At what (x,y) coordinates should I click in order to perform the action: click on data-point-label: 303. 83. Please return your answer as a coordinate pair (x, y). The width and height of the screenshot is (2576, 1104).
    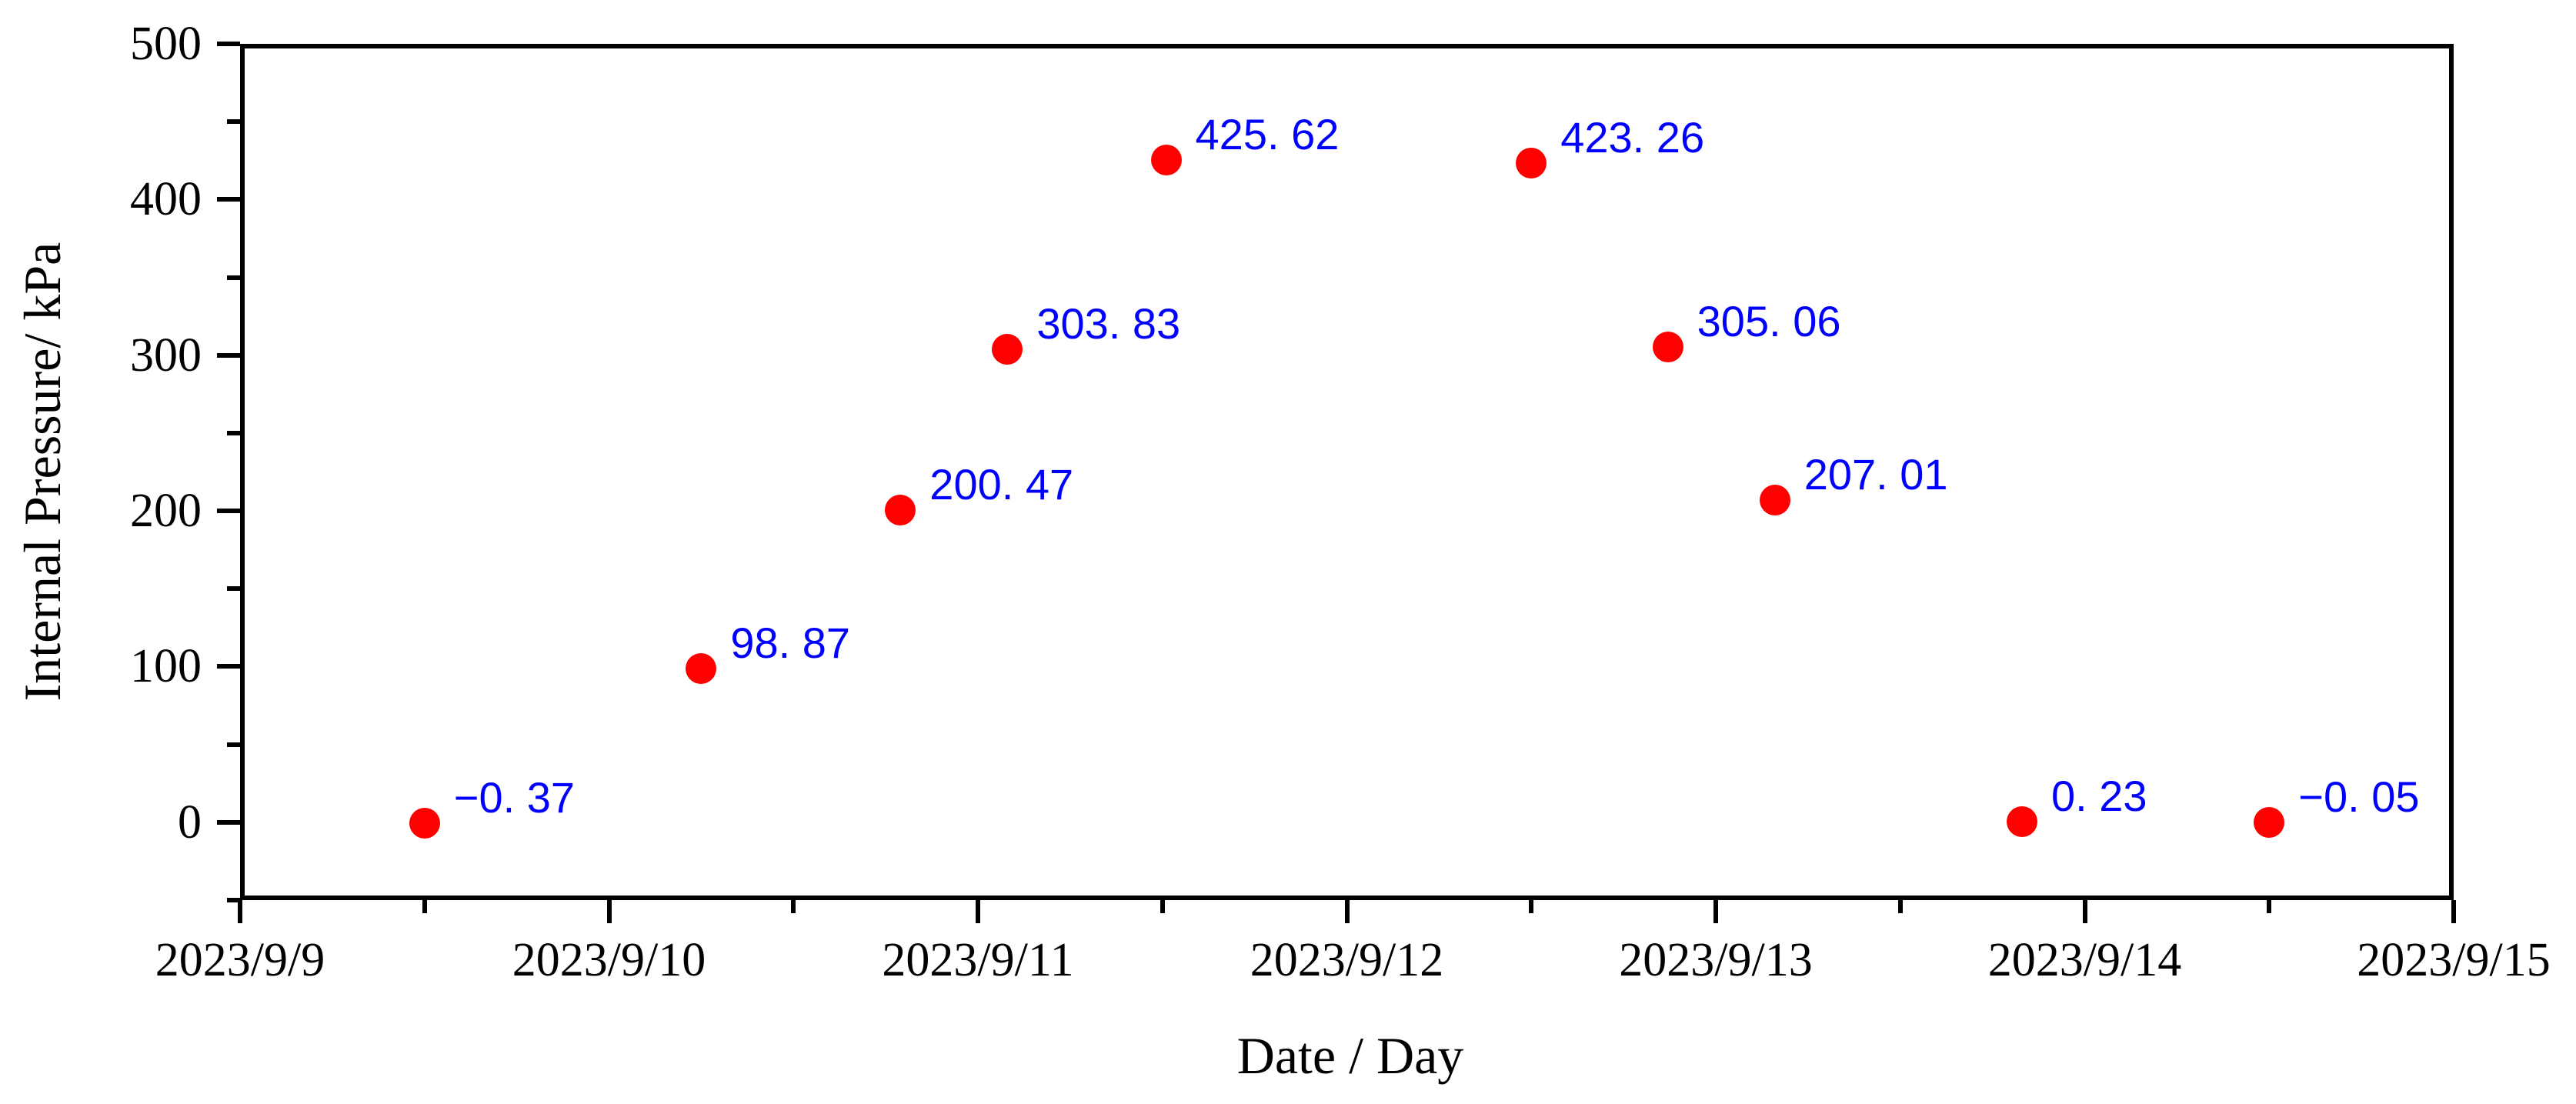
    Looking at the image, I should click on (1109, 323).